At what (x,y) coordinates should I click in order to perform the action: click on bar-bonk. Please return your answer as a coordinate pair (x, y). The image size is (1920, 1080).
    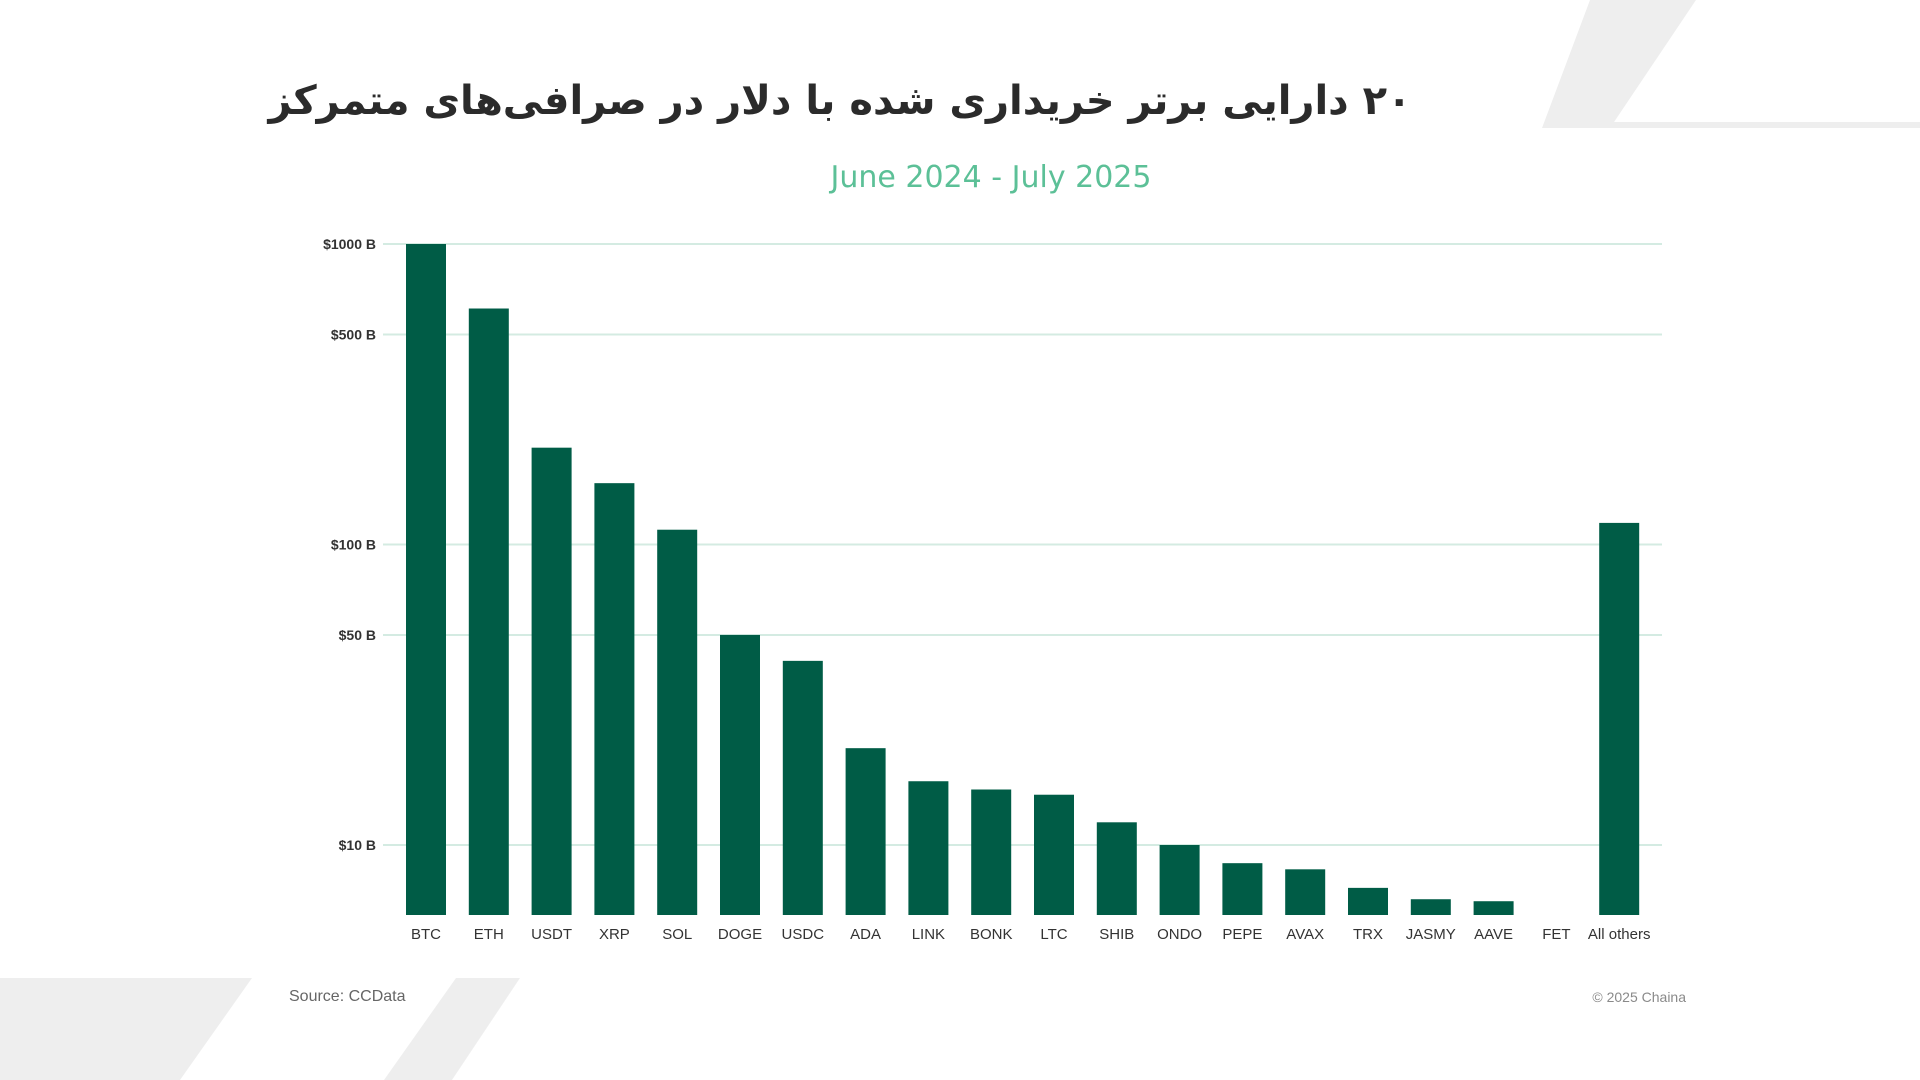
    Looking at the image, I should click on (991, 852).